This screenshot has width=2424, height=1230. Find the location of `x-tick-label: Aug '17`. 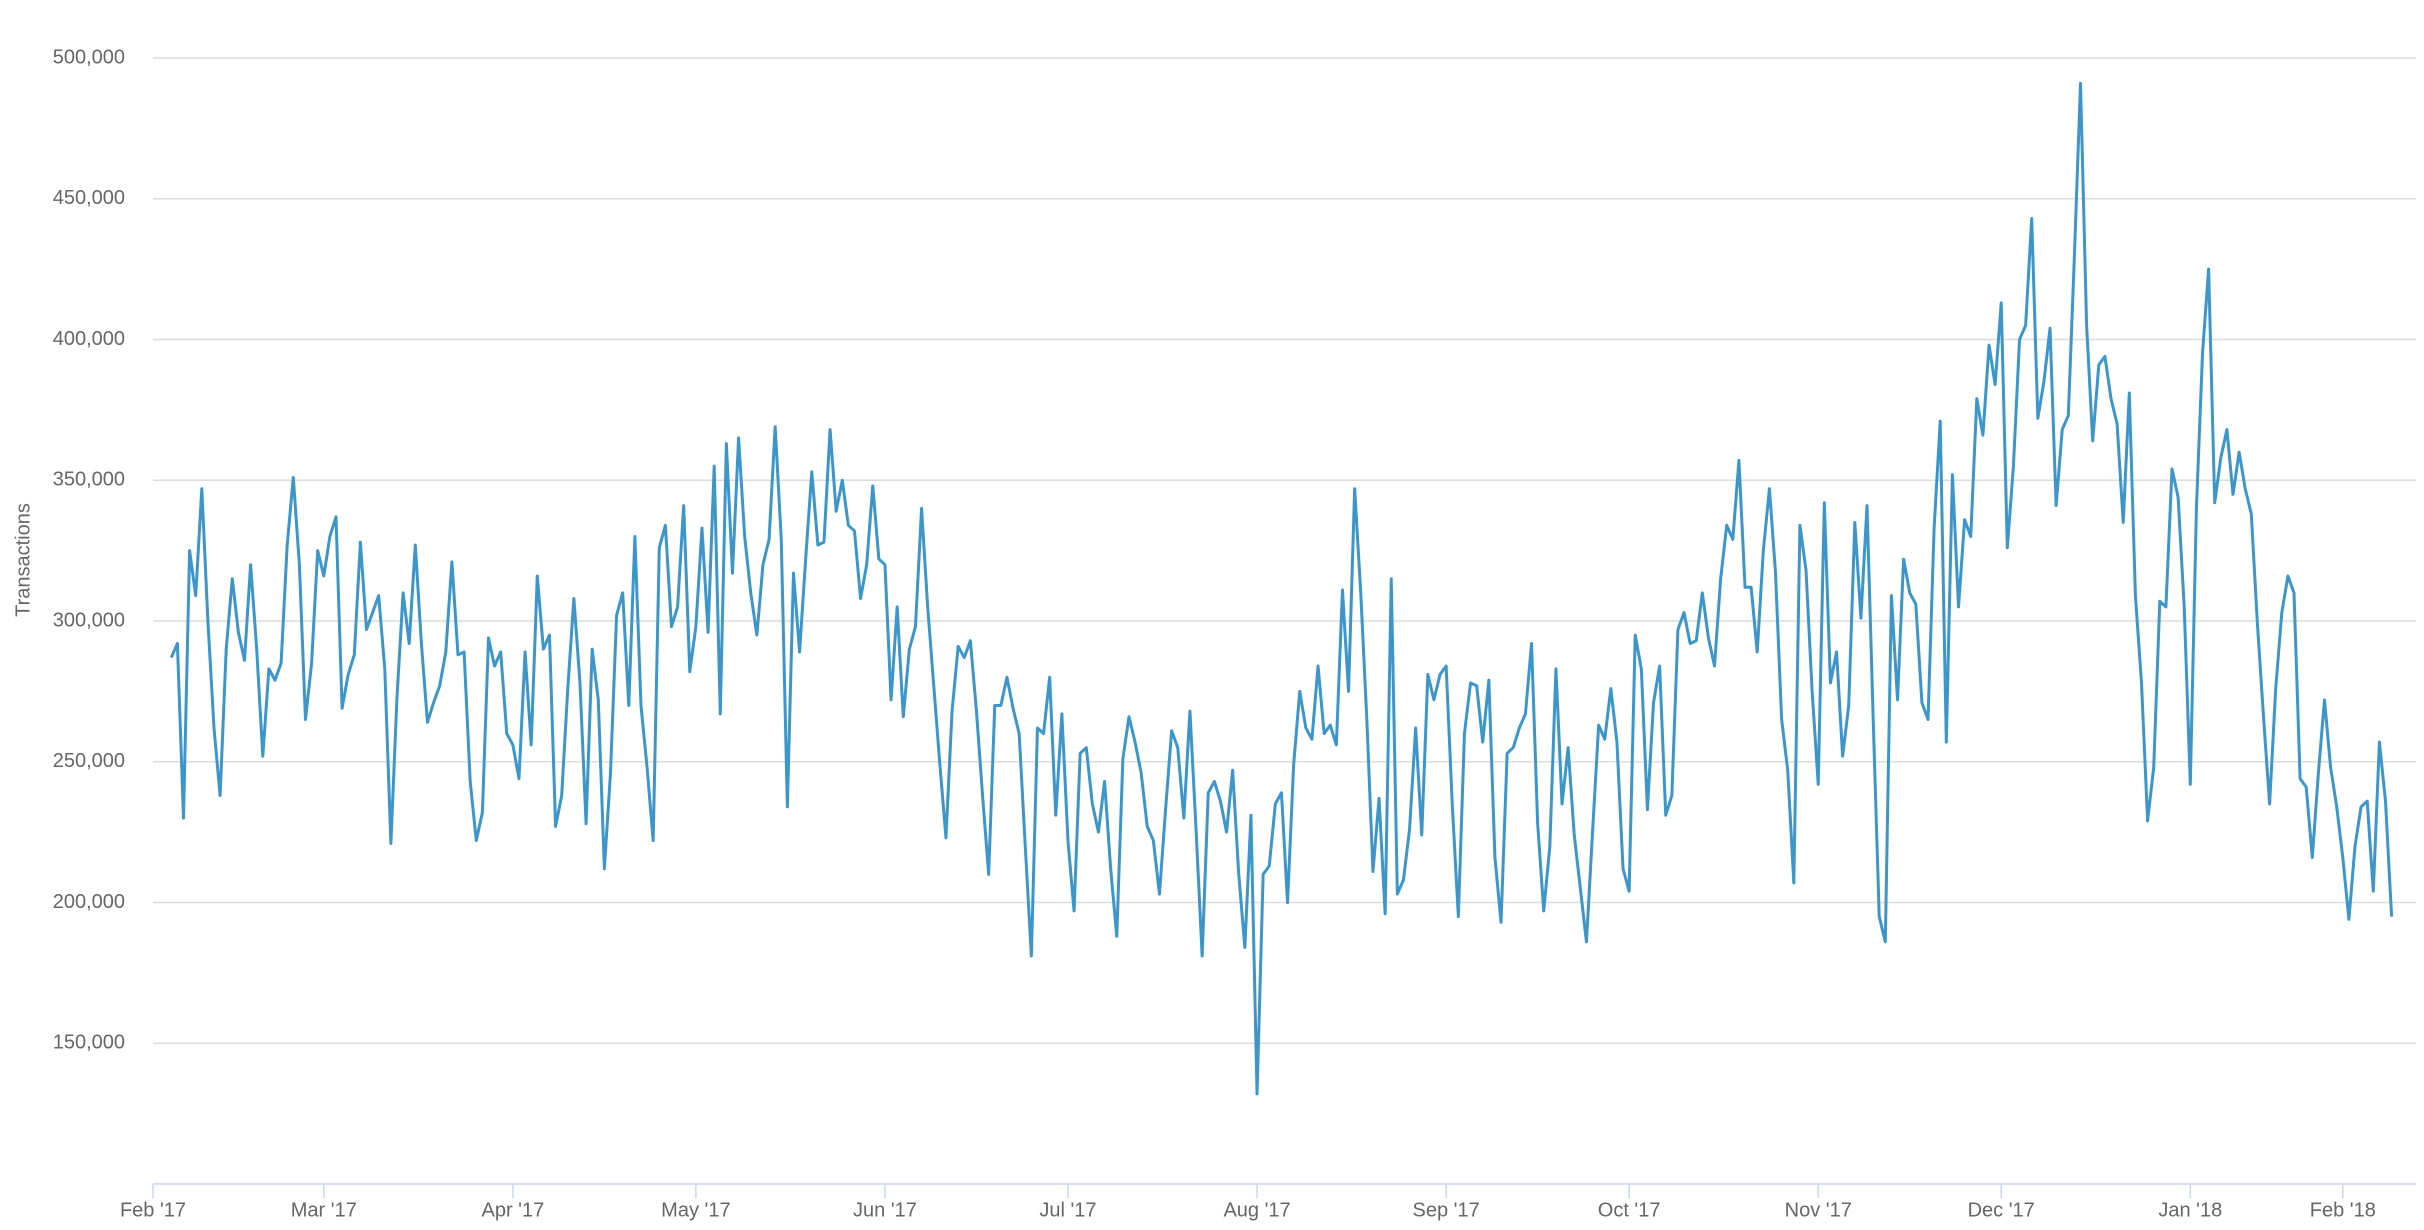

x-tick-label: Aug '17 is located at coordinates (1256, 1210).